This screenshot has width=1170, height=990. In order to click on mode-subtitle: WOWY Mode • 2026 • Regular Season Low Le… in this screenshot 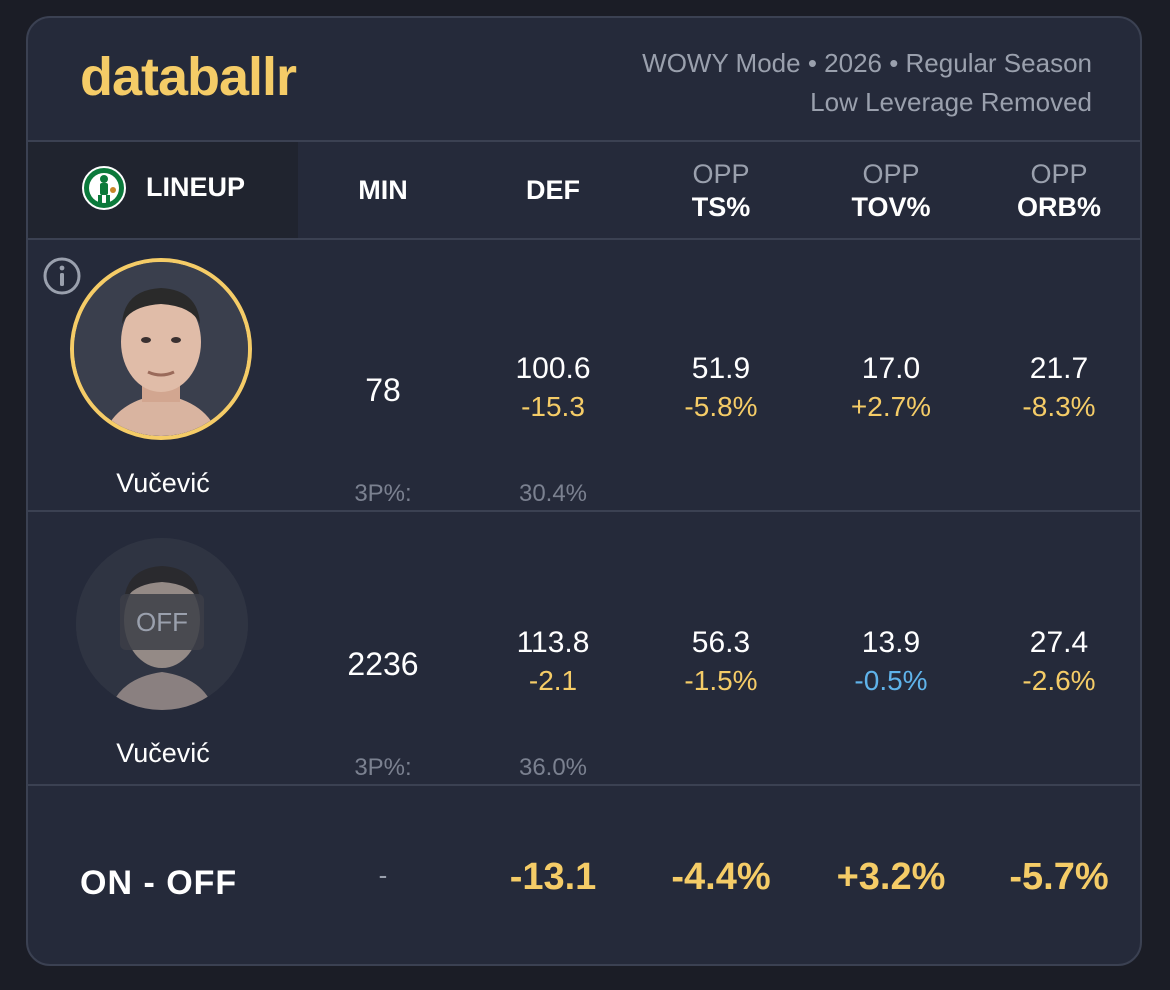, I will do `click(867, 83)`.